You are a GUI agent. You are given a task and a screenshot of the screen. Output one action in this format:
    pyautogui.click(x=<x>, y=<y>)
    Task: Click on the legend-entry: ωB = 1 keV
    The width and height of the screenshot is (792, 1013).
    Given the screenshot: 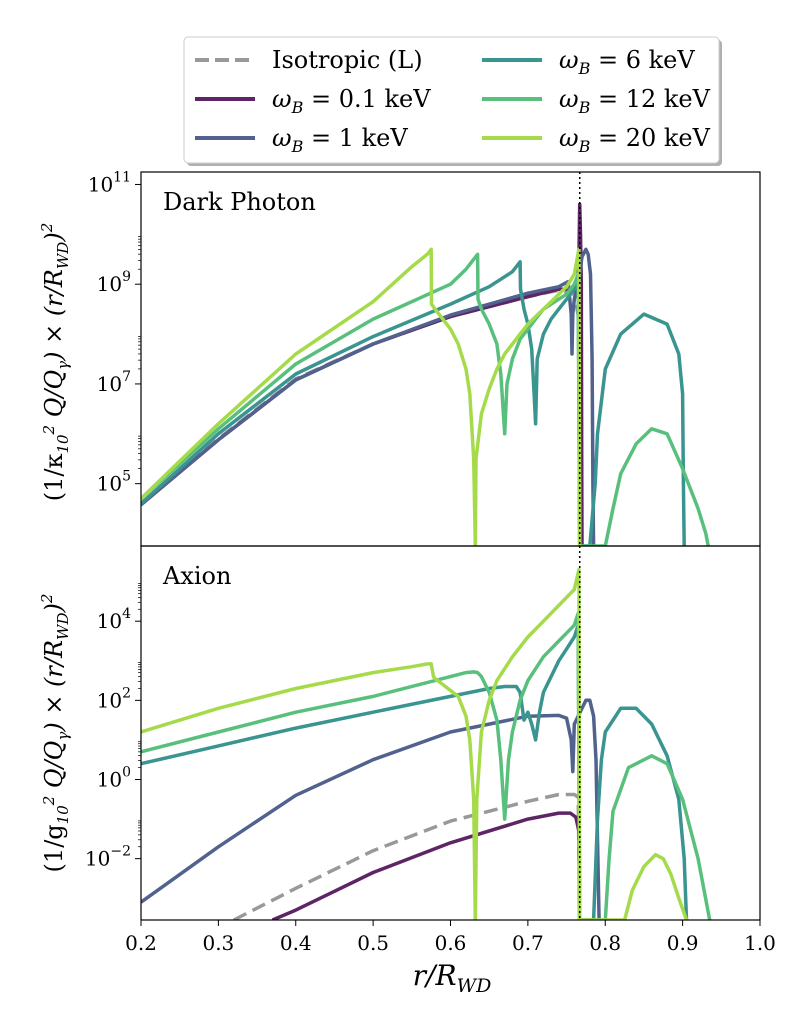 What is the action you would take?
    pyautogui.click(x=301, y=140)
    